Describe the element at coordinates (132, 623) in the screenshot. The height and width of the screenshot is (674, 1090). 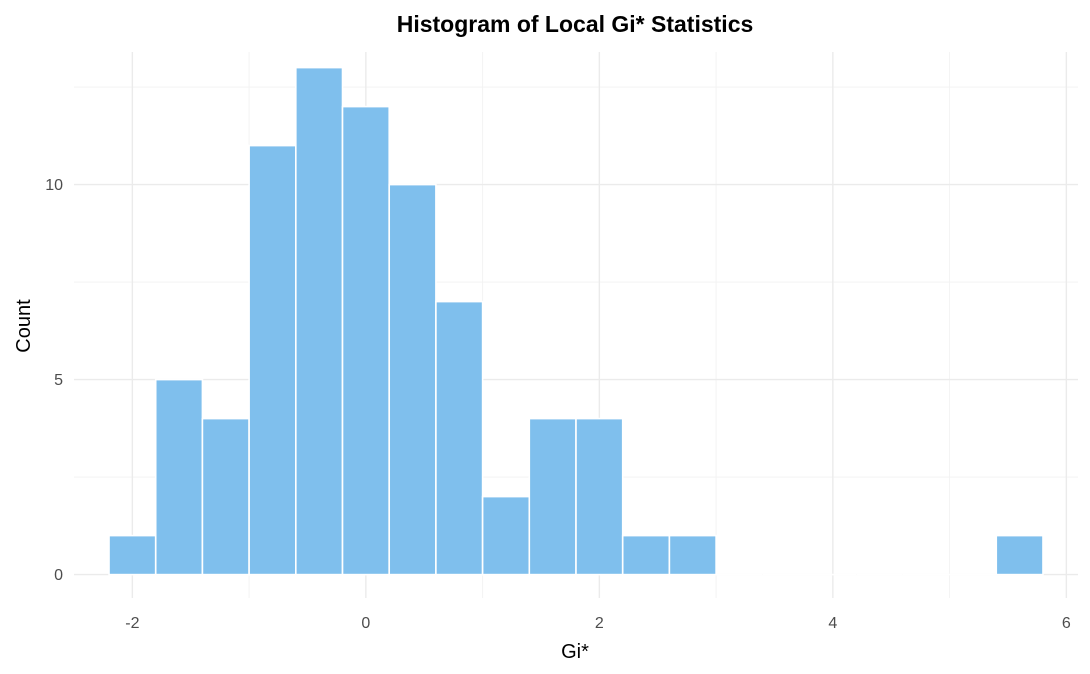
I see `x-tick-label: -2` at that location.